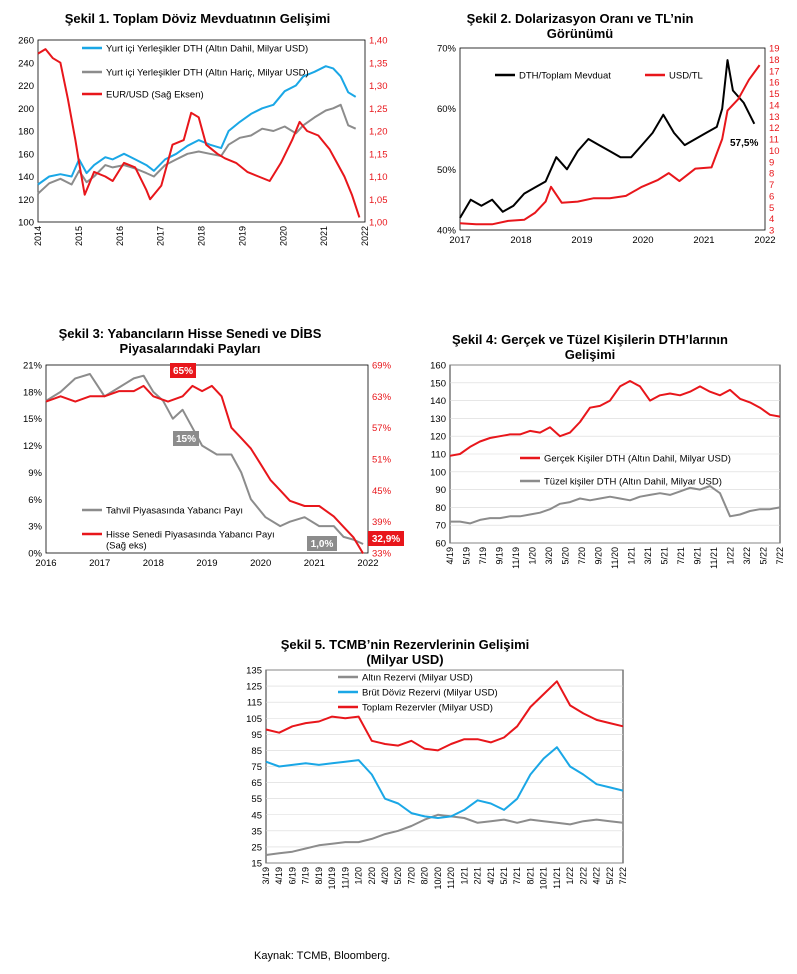 The image size is (797, 974). I want to click on y-tick-label: 3%, so click(35, 527).